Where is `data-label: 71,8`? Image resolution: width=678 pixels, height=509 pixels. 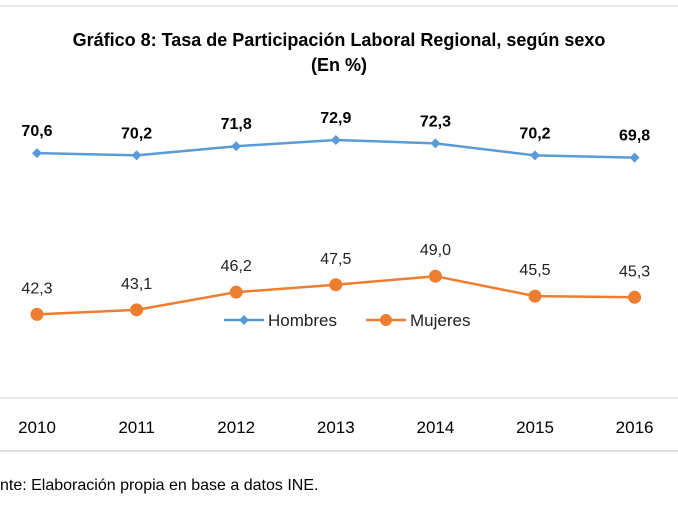
data-label: 71,8 is located at coordinates (236, 124).